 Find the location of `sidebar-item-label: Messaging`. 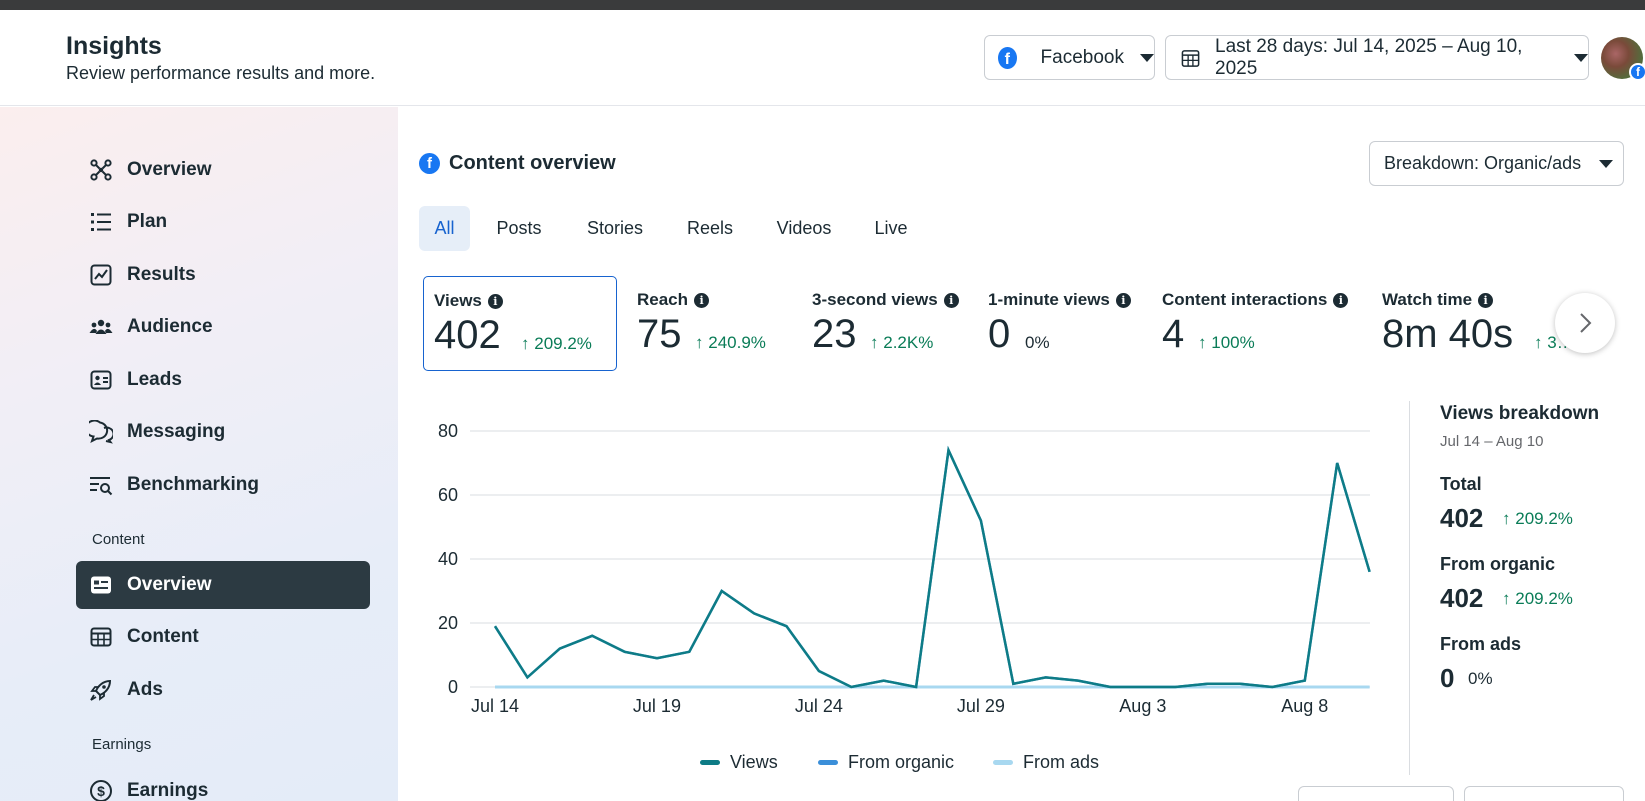

sidebar-item-label: Messaging is located at coordinates (176, 431).